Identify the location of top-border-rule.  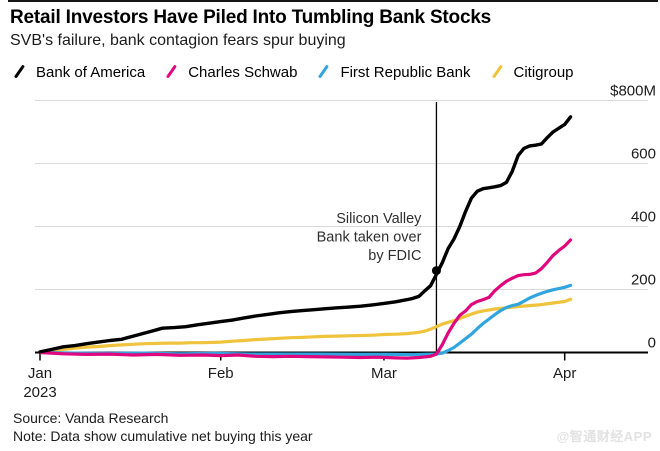
(333, 1).